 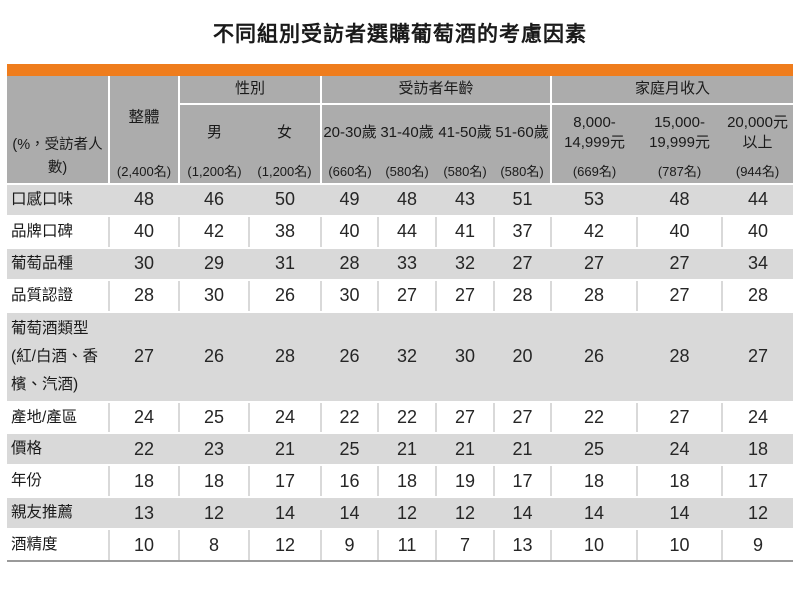 I want to click on value-cell: 11, so click(x=408, y=546).